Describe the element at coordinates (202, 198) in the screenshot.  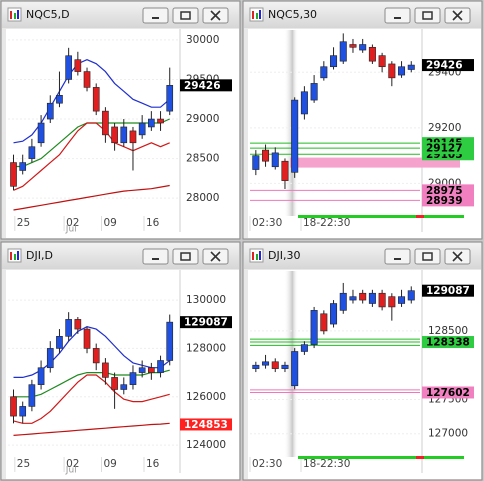
I see `y-tick-label: 28000` at that location.